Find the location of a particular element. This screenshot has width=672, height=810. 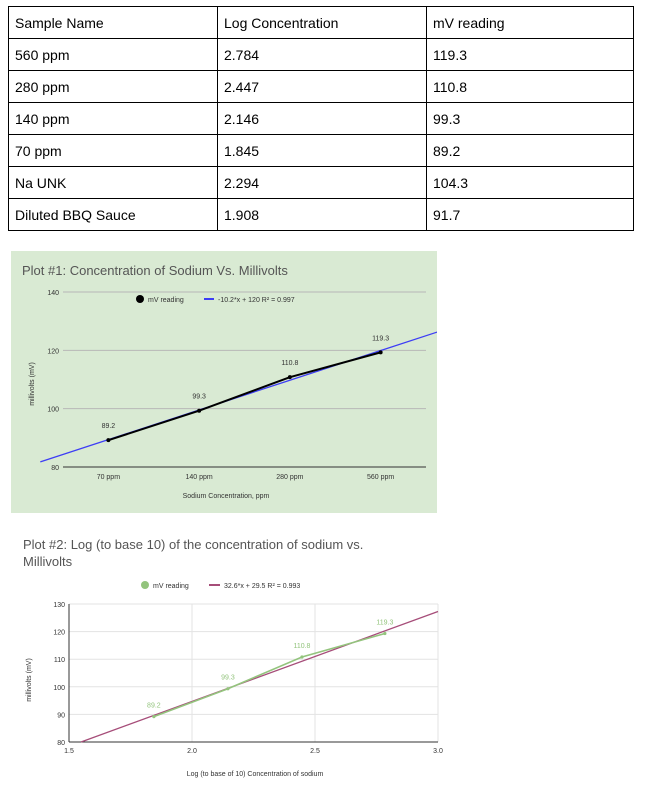

table-cell: 104.3 is located at coordinates (530, 182).